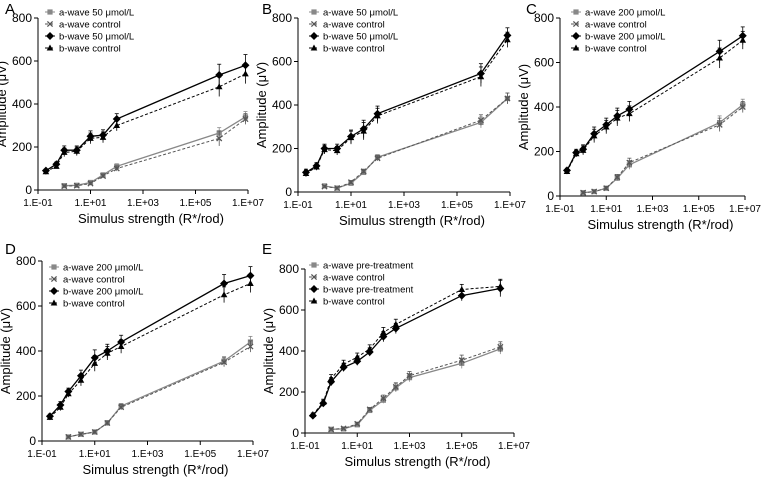  Describe the element at coordinates (267, 9) in the screenshot. I see `panel-letter: B` at that location.